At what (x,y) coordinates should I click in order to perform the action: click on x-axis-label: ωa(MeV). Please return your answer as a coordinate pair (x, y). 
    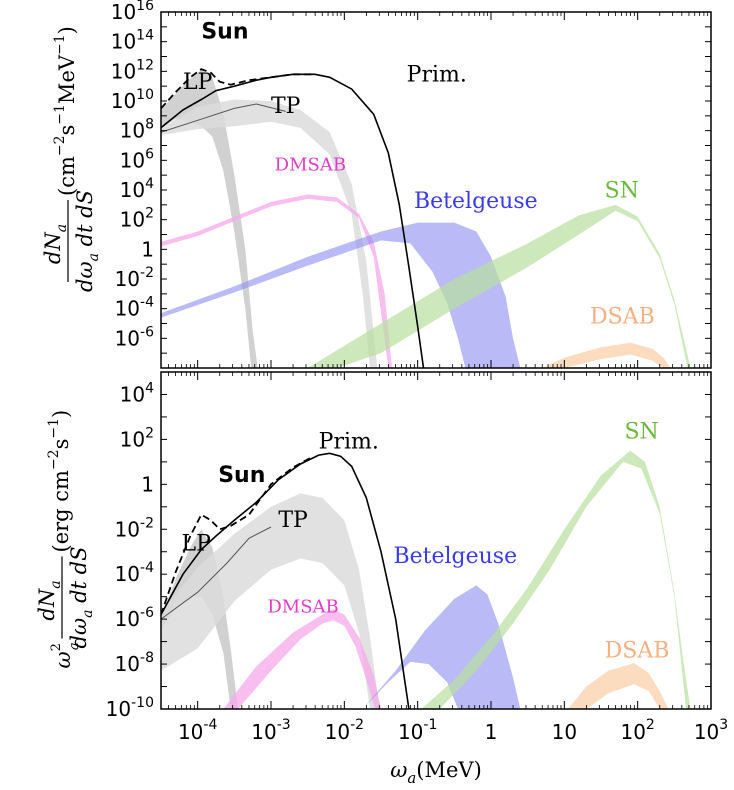
    Looking at the image, I should click on (436, 772).